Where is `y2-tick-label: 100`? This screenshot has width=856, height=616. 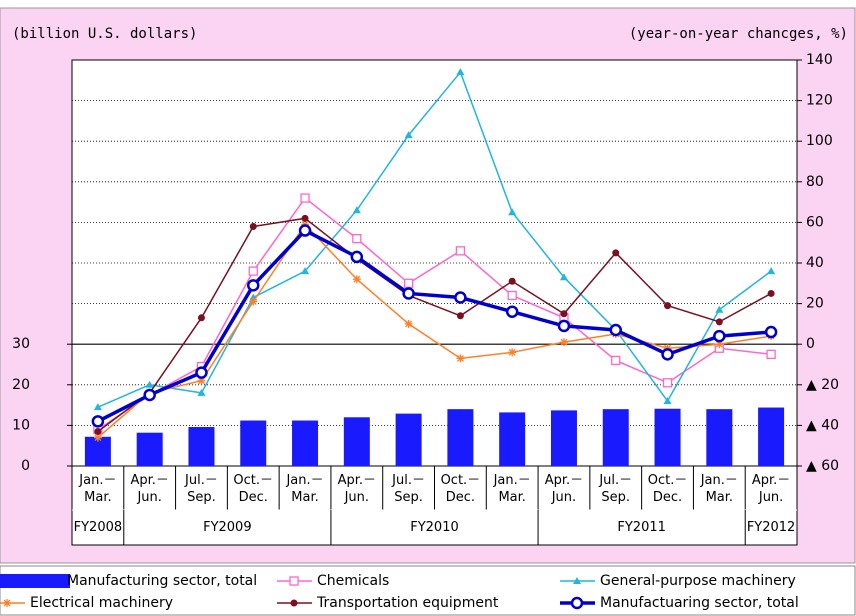 y2-tick-label: 100 is located at coordinates (819, 141).